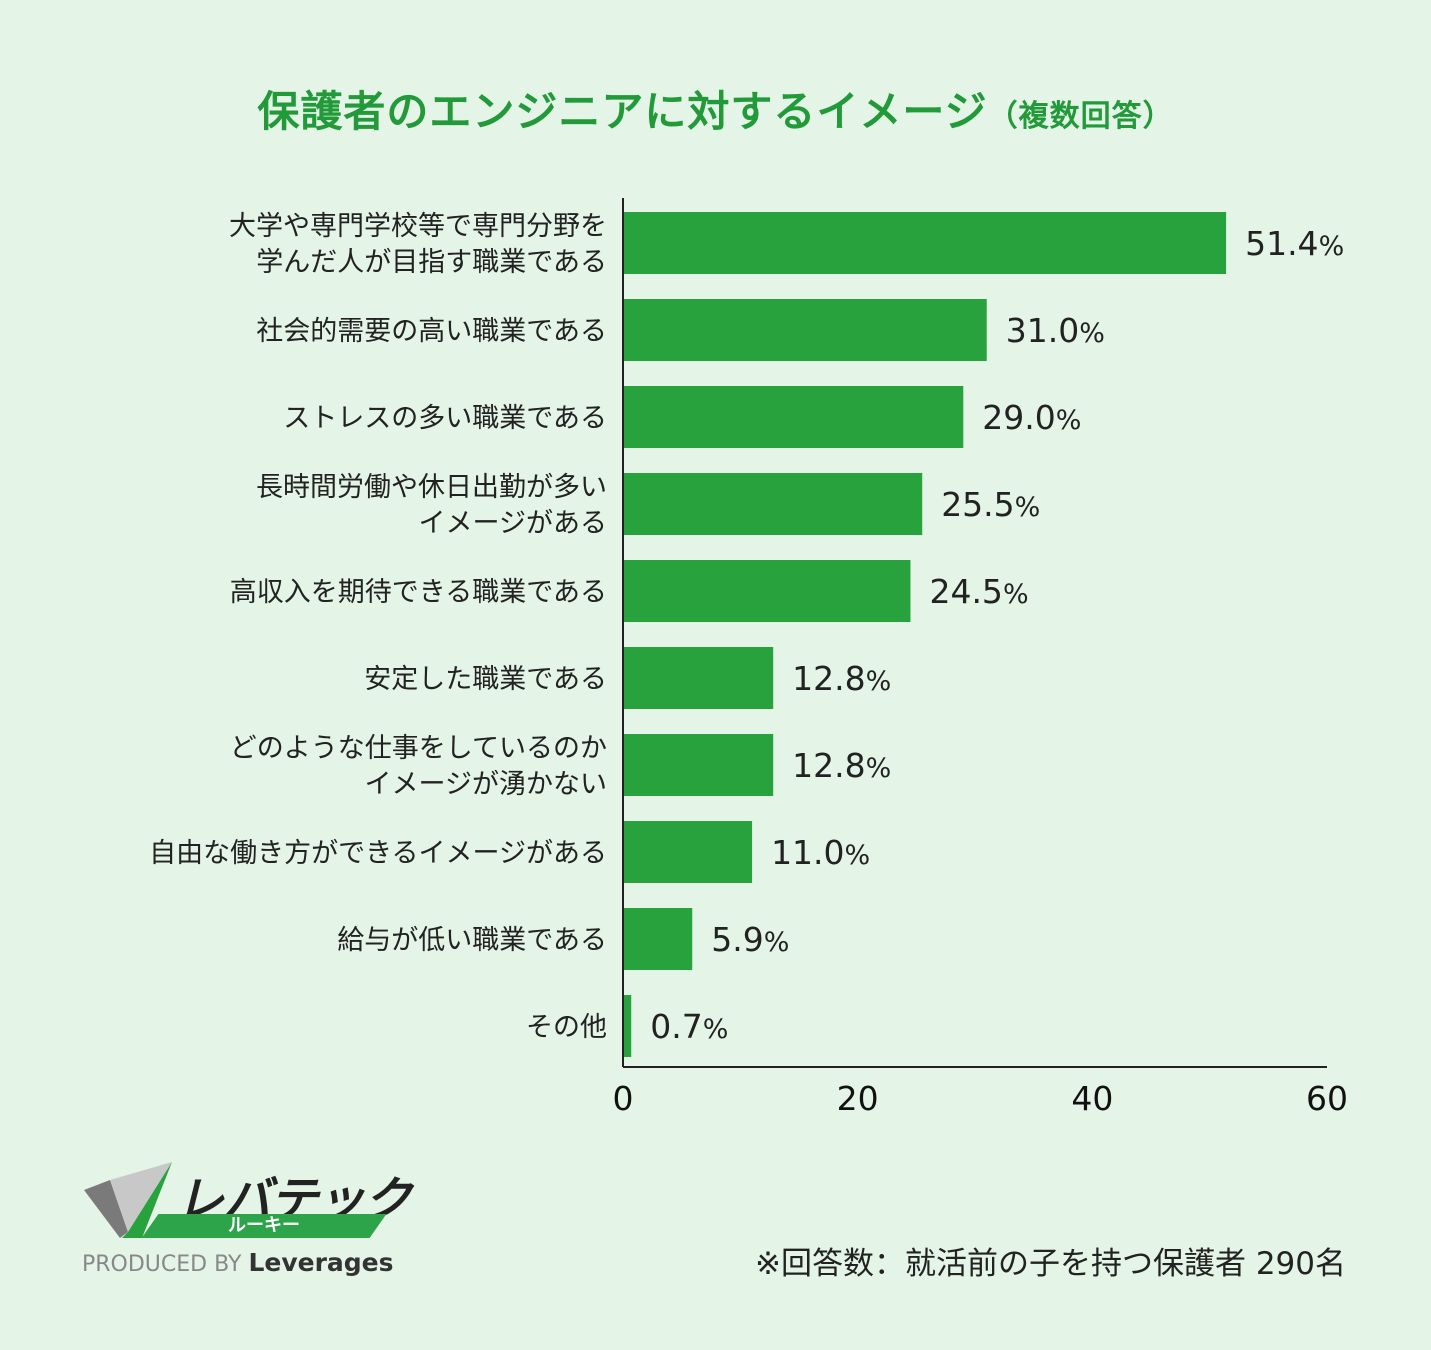 The image size is (1431, 1350). Describe the element at coordinates (1327, 1098) in the screenshot. I see `x-tick-label-3: 60` at that location.